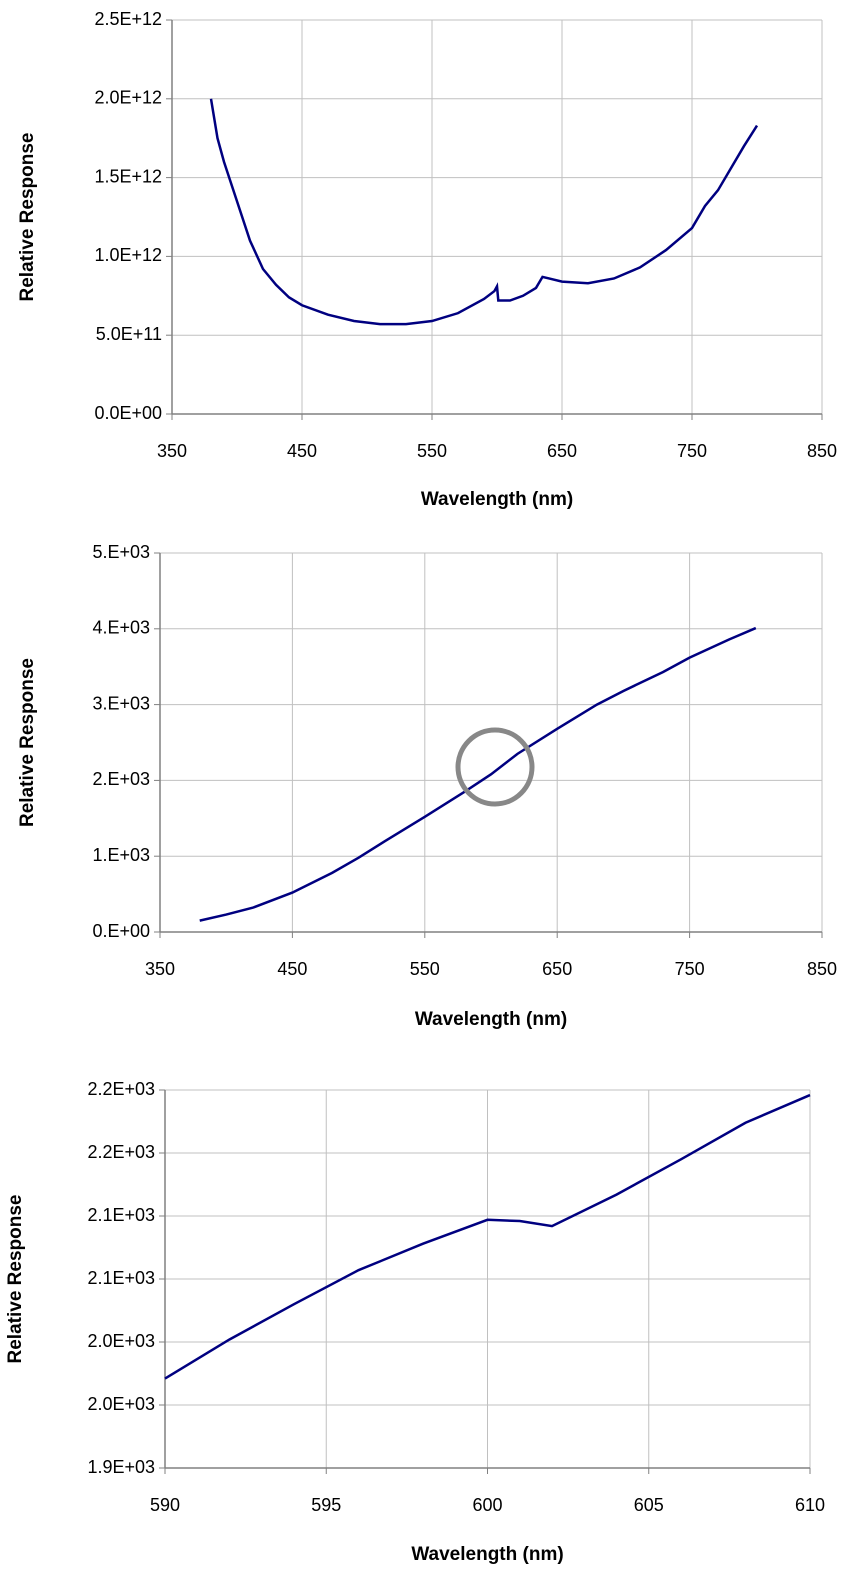 The height and width of the screenshot is (1581, 853). I want to click on y-tick-label: 1.5E+12, so click(128, 176).